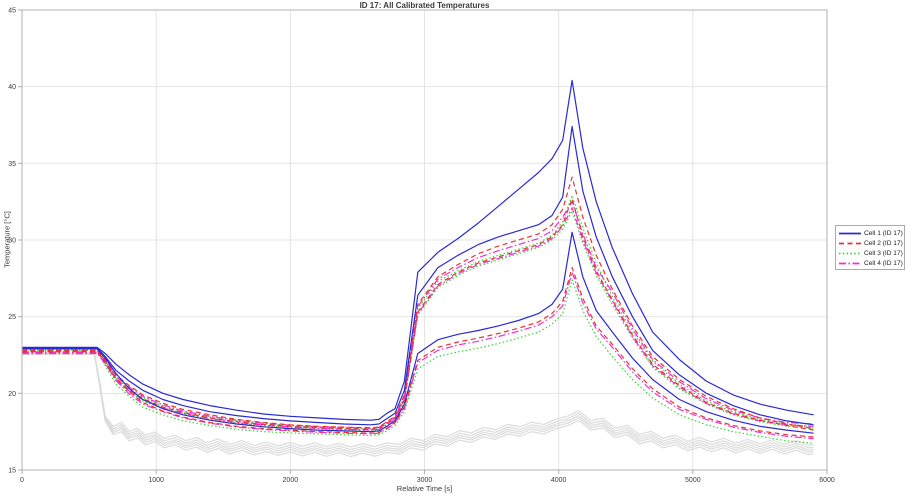  What do you see at coordinates (883, 253) in the screenshot?
I see `legend-label-cell3: Cell 3 (ID 17)` at bounding box center [883, 253].